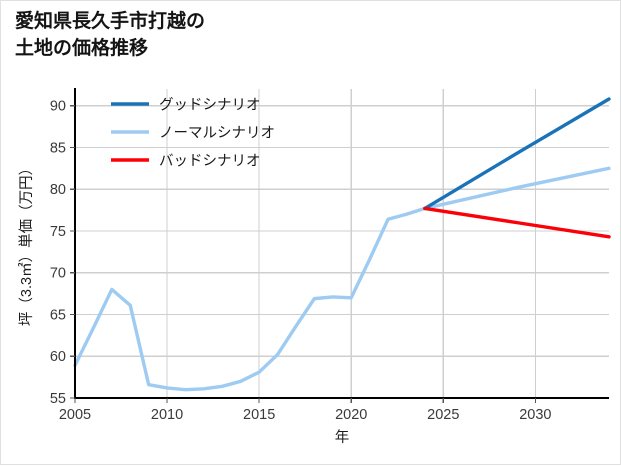  What do you see at coordinates (210, 105) in the screenshot?
I see `legend-label-good: グッドシナリオ` at bounding box center [210, 105].